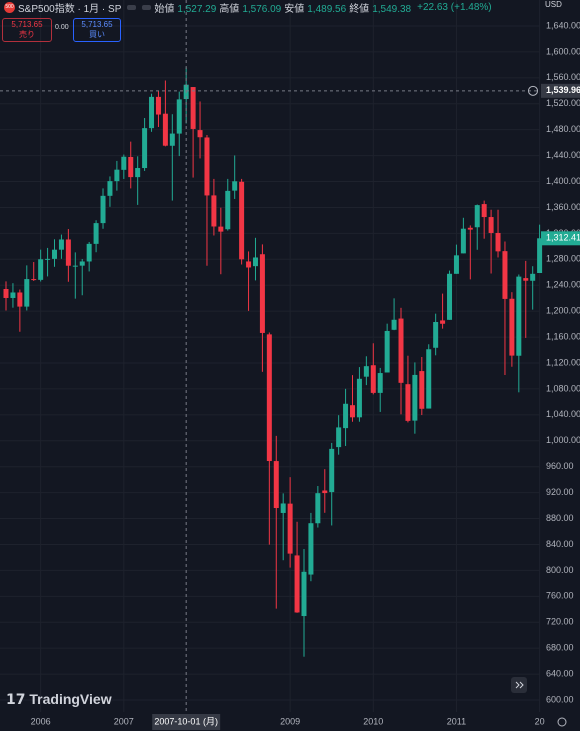  What do you see at coordinates (70, 699) in the screenshot?
I see `logo-text: TradingView` at bounding box center [70, 699].